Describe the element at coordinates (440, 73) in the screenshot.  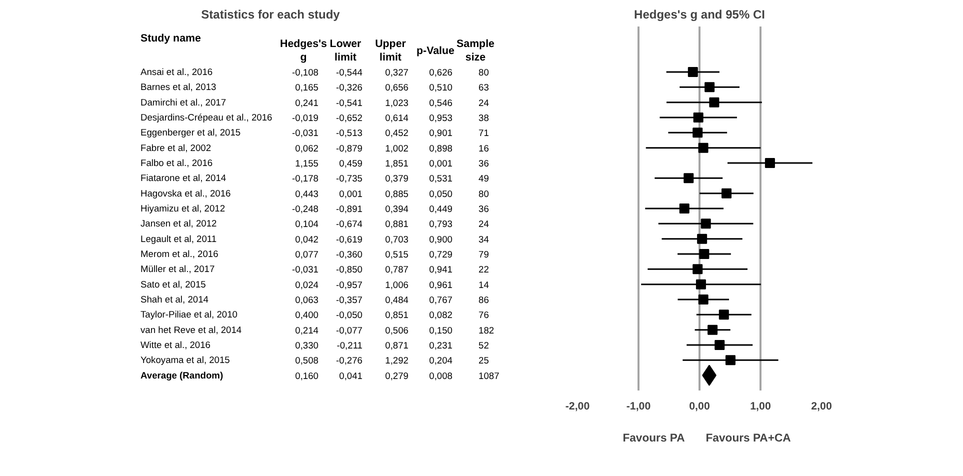
I see `data-label: 0,626` at that location.